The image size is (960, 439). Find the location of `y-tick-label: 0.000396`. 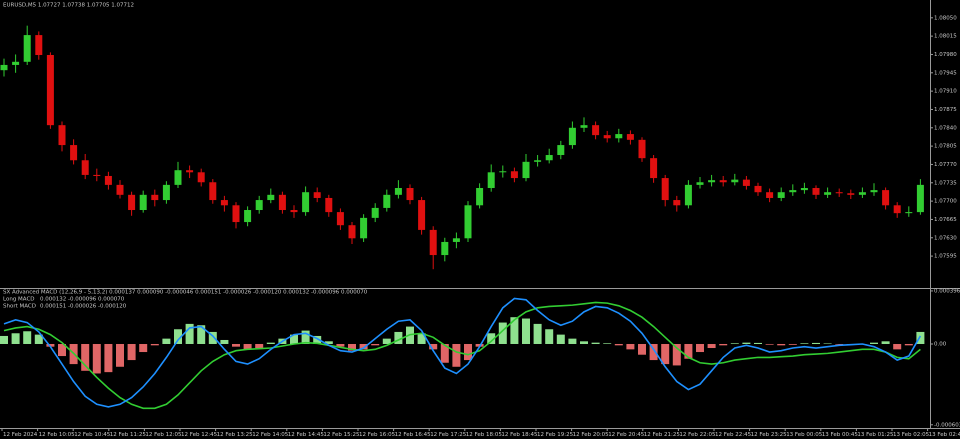

y-tick-label: 0.000396 is located at coordinates (947, 291).